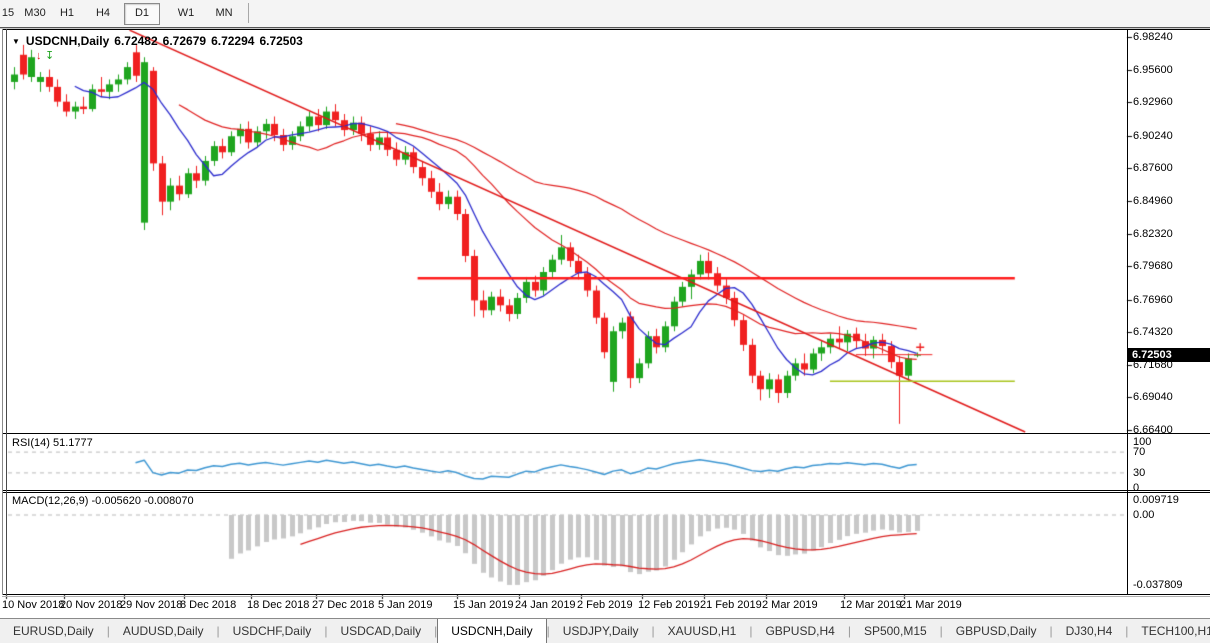 This screenshot has height=643, width=1210. I want to click on date-axis-label: 5 Jan 2019, so click(405, 605).